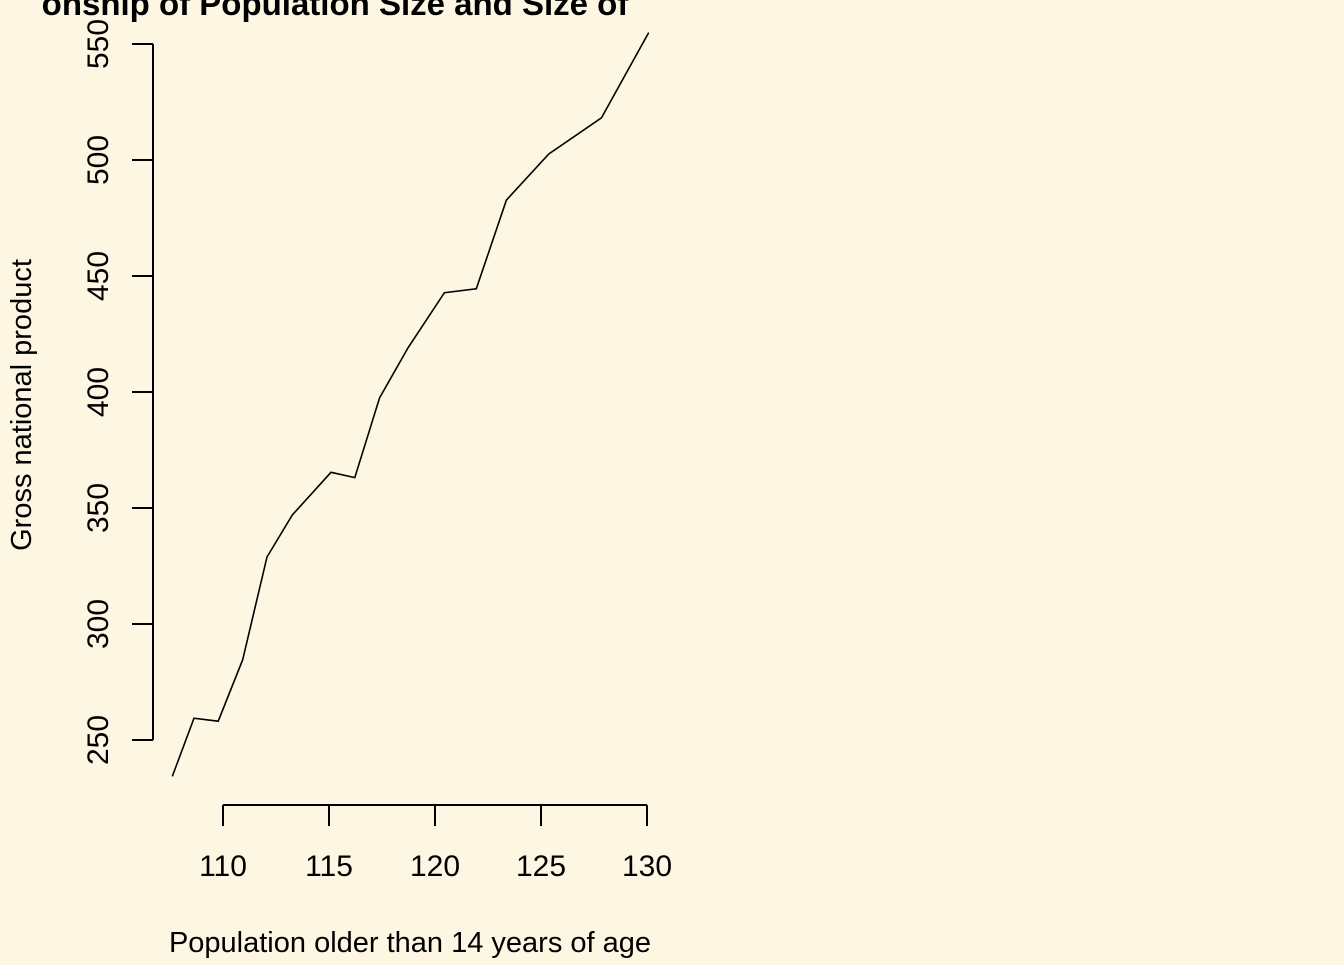 The height and width of the screenshot is (965, 1344). I want to click on y-axis-title: Gross national product, so click(22, 405).